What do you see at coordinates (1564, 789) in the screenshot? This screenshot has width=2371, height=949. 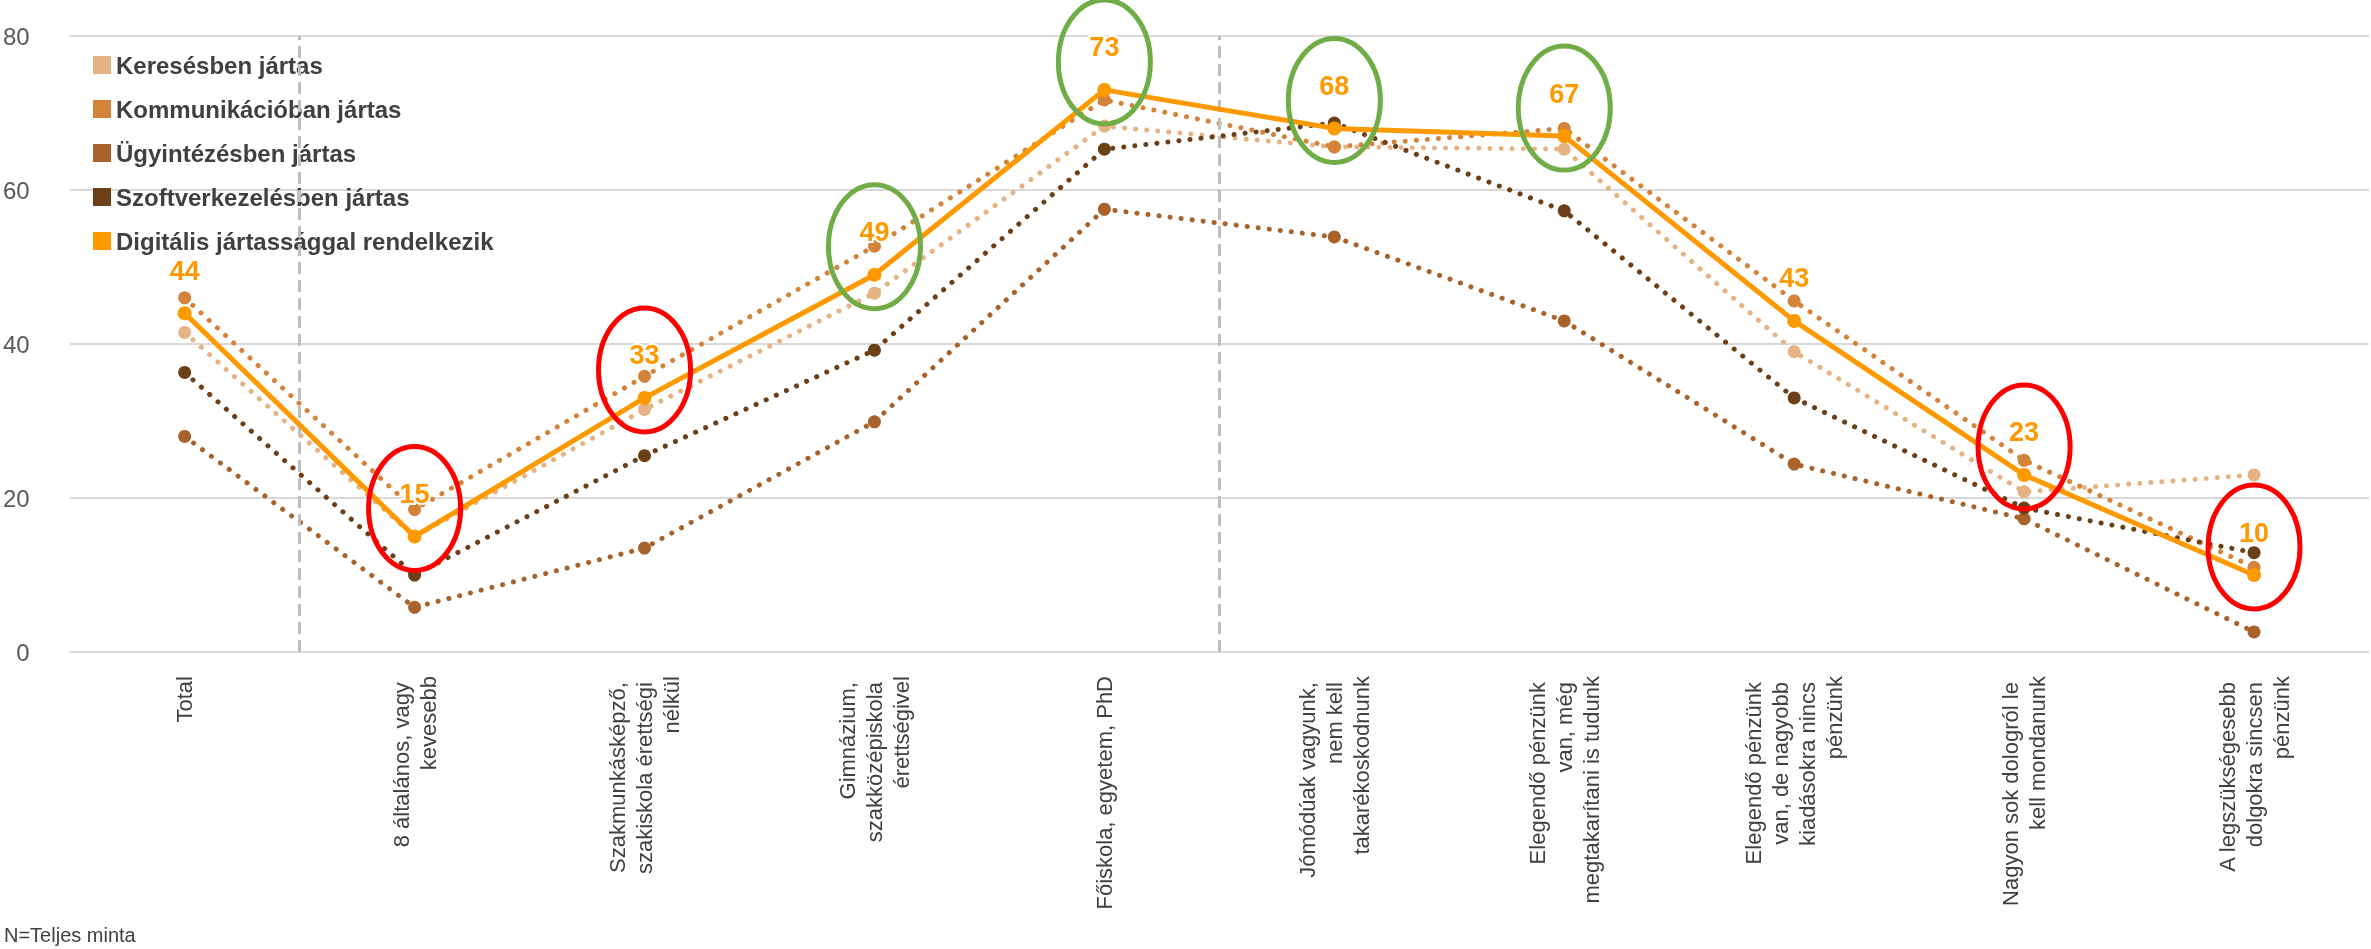 I see `x-tick-label: Elegendő pénzünk van, még megtakarítani is tudunk` at bounding box center [1564, 789].